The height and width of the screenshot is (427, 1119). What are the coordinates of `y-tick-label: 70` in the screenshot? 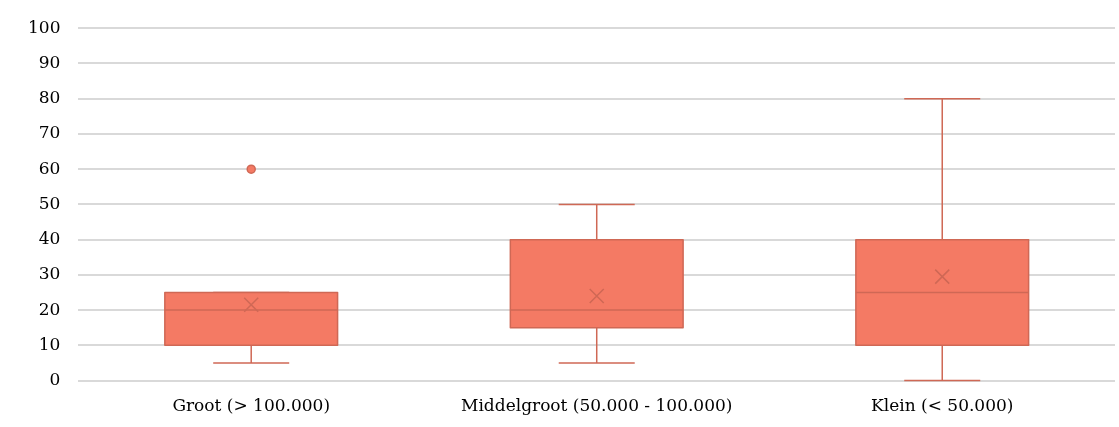 It's located at (49, 132).